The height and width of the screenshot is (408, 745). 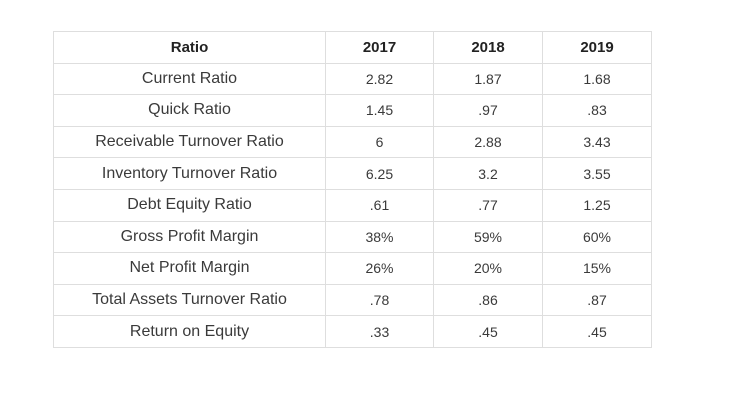 What do you see at coordinates (379, 331) in the screenshot?
I see `ratio-value: .33` at bounding box center [379, 331].